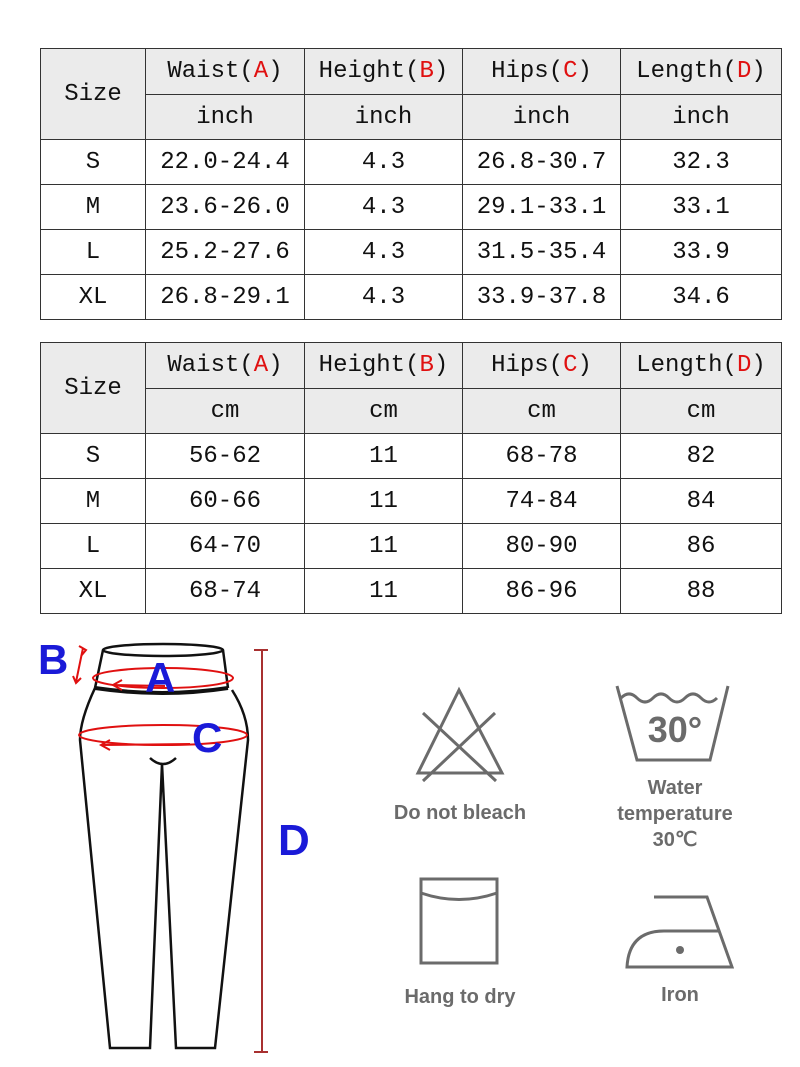  I want to click on value-cell: 33.1, so click(701, 207).